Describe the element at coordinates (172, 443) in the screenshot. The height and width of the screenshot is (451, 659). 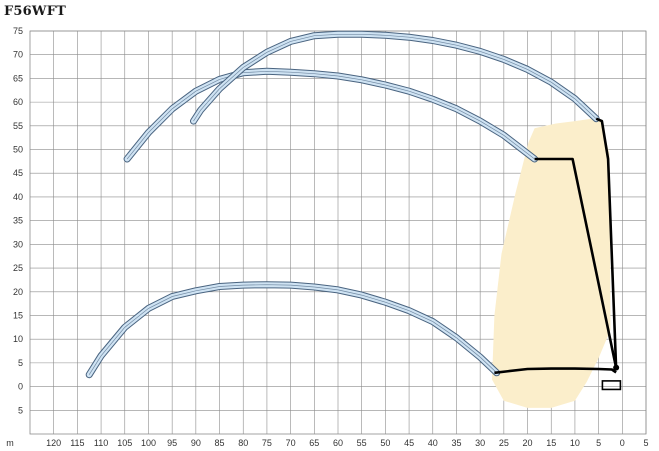
I see `x-tick-label: 95` at that location.